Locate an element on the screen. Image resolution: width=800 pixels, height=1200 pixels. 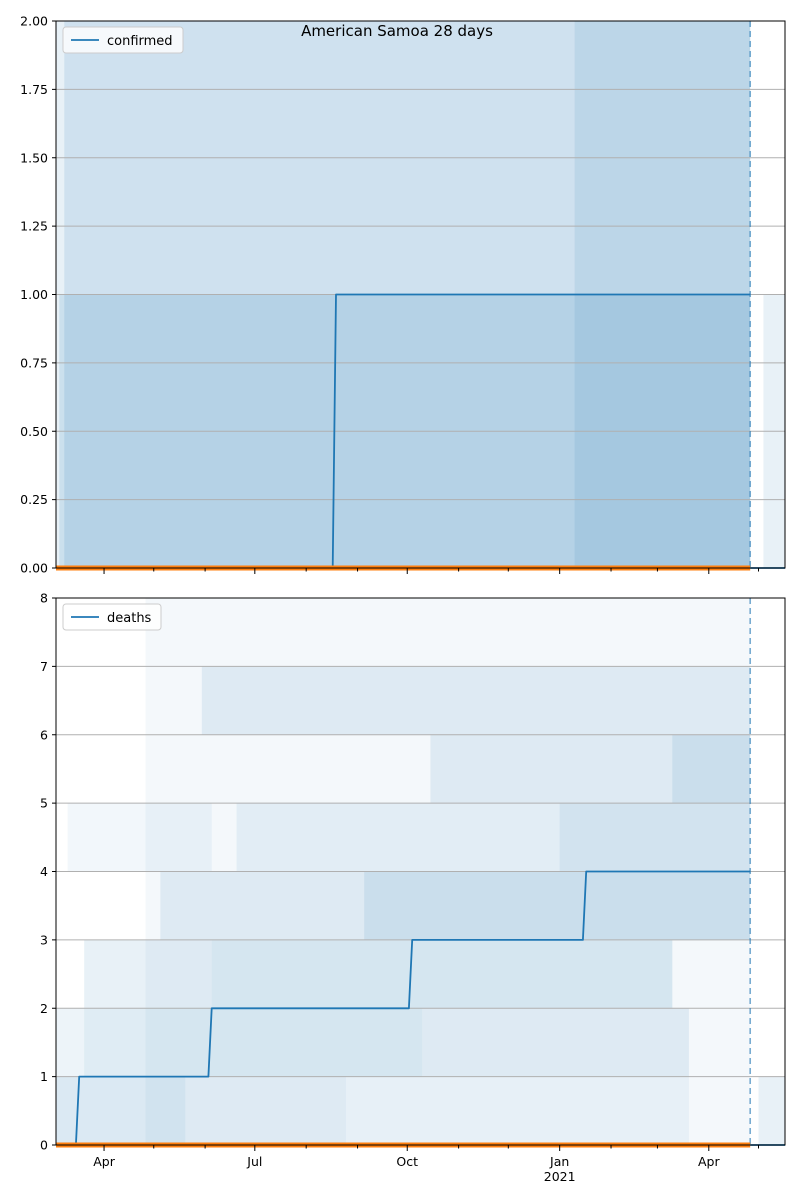
y-tick-label: 3 is located at coordinates (44, 939).